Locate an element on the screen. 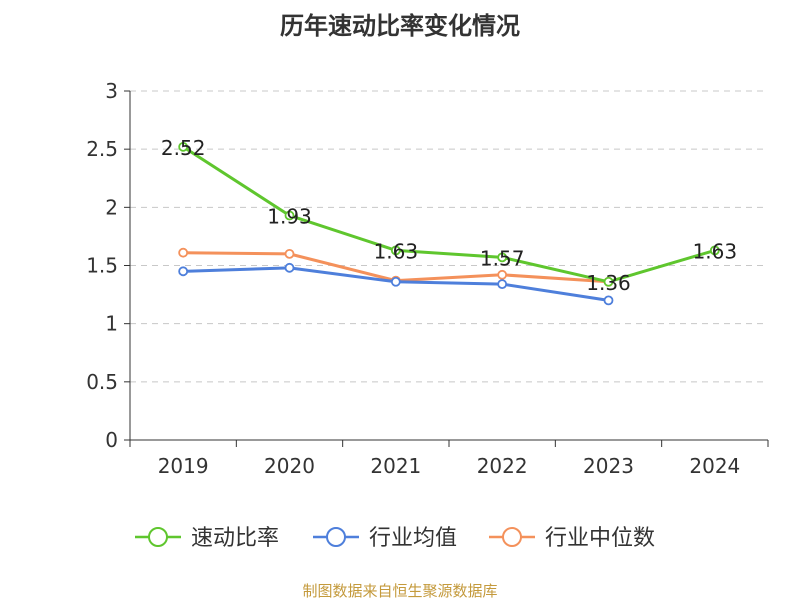  legend-item: 行业中位数 is located at coordinates (572, 538).